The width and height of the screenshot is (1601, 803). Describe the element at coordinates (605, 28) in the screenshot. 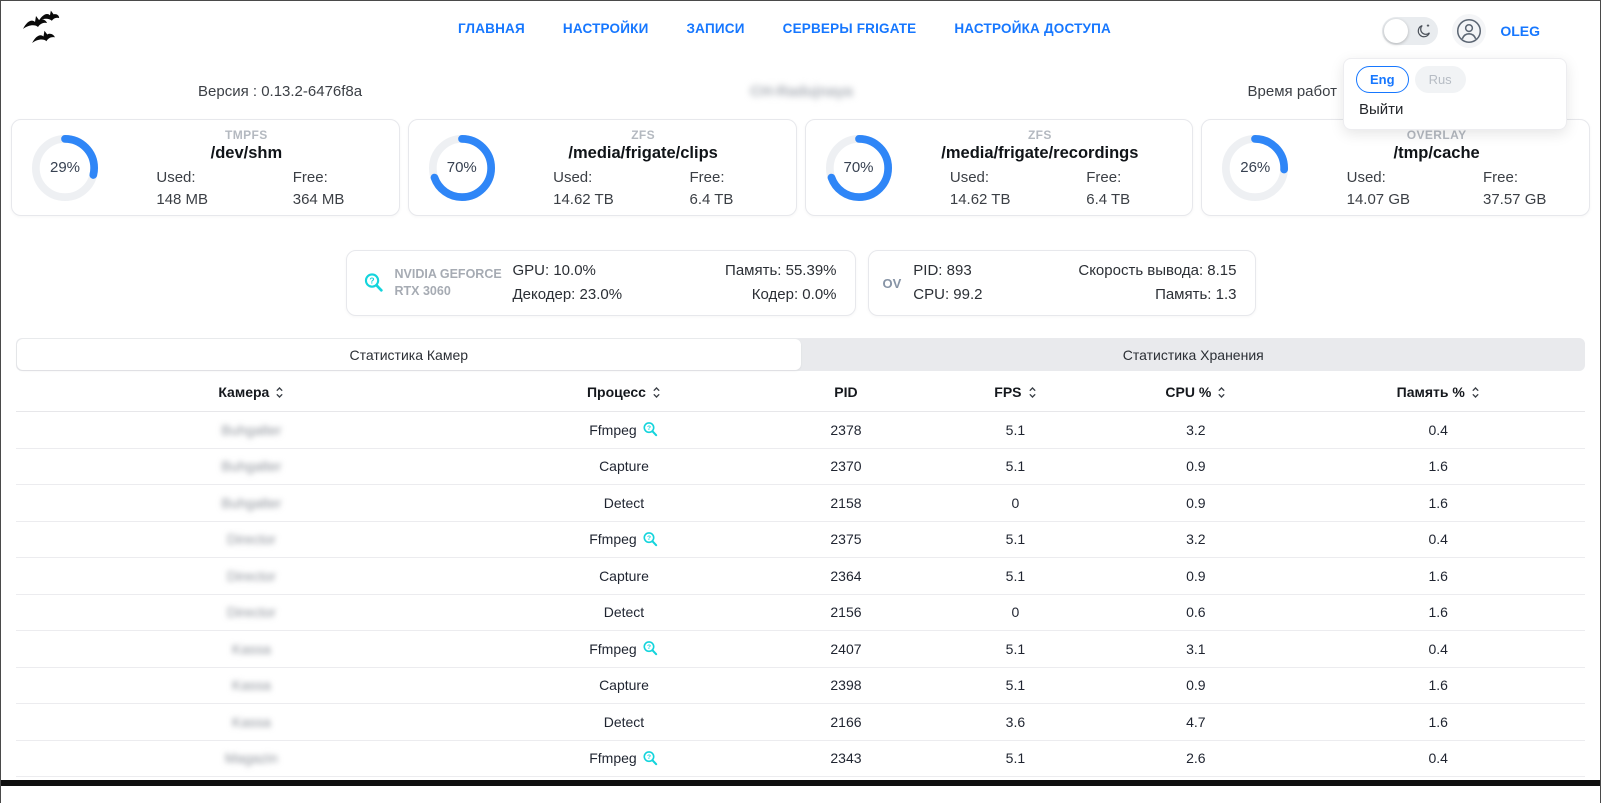

I see `nav-item-settings: НАСТРОЙКИ` at that location.